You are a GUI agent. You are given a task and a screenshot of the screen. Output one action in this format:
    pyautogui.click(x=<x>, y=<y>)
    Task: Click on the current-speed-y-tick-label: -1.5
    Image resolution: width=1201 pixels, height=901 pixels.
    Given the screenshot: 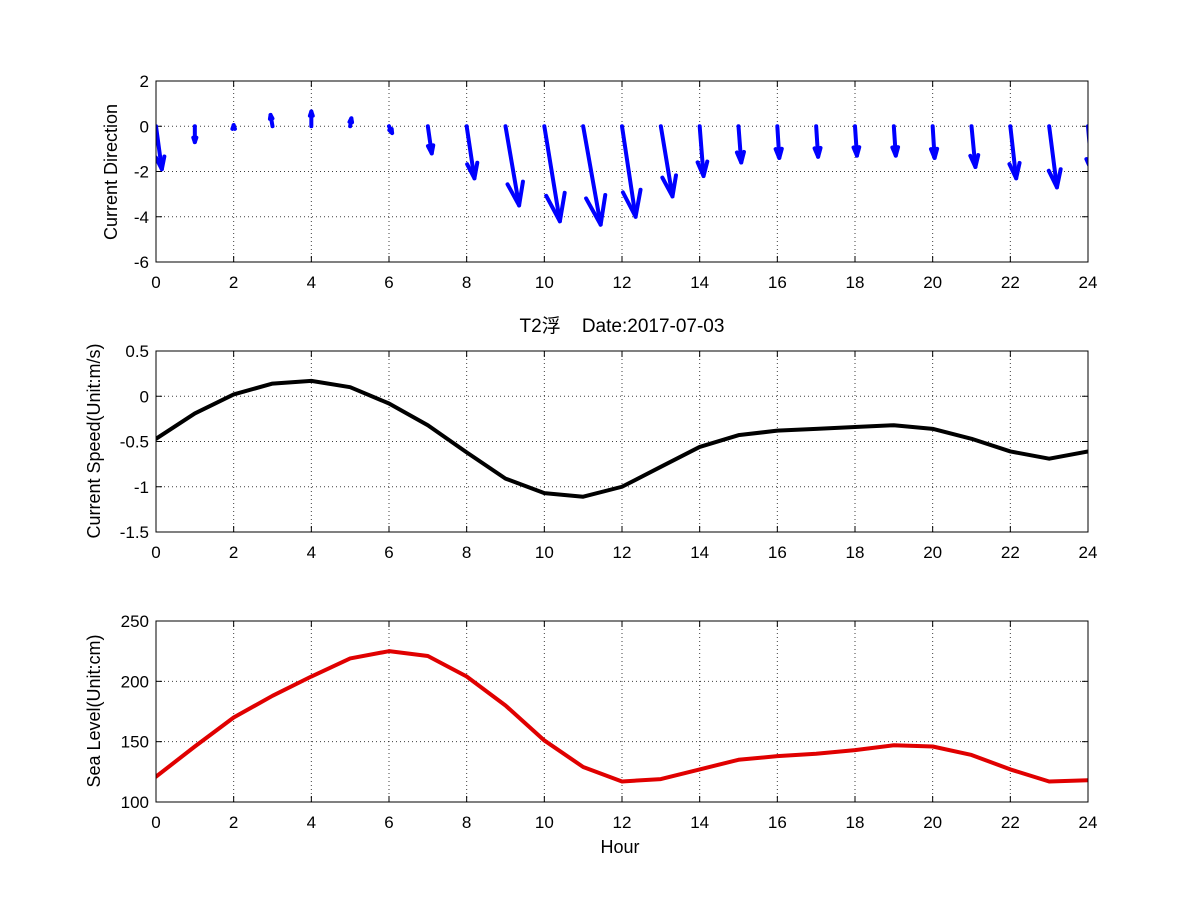 What is the action you would take?
    pyautogui.click(x=134, y=532)
    